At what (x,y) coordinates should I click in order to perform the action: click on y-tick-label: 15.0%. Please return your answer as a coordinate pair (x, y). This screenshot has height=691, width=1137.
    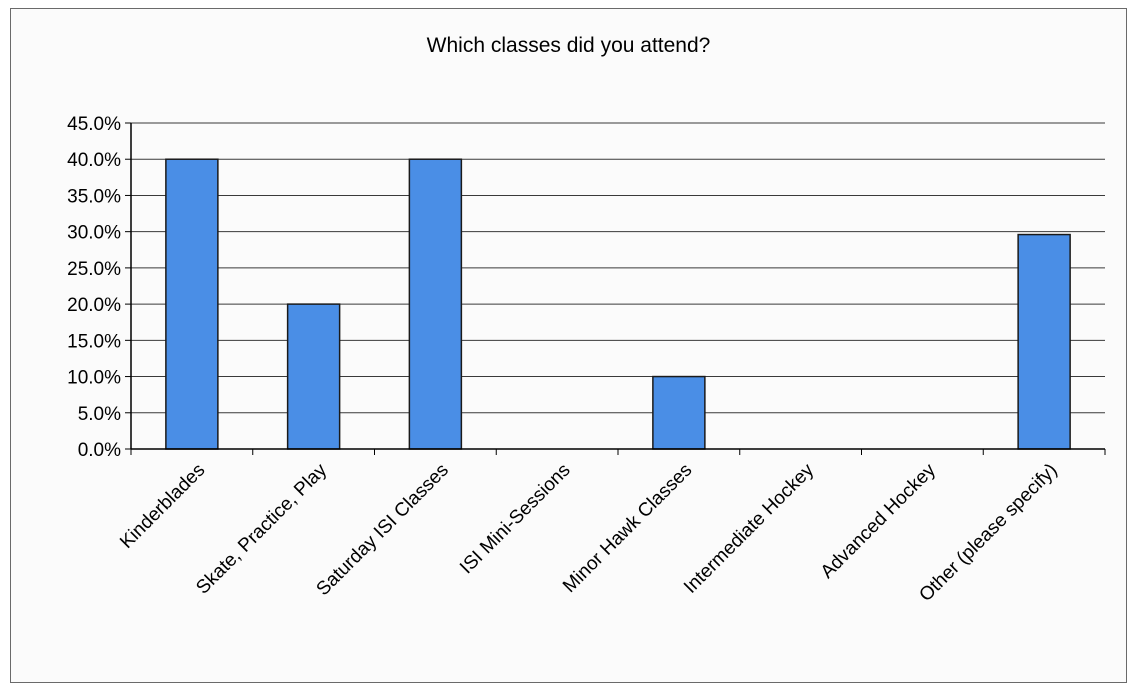
    Looking at the image, I should click on (94, 341).